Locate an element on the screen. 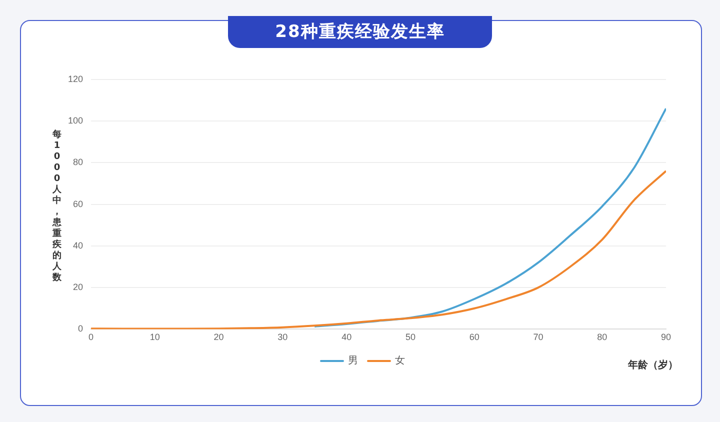 This screenshot has height=422, width=720. y-tick-label: 80 is located at coordinates (78, 162).